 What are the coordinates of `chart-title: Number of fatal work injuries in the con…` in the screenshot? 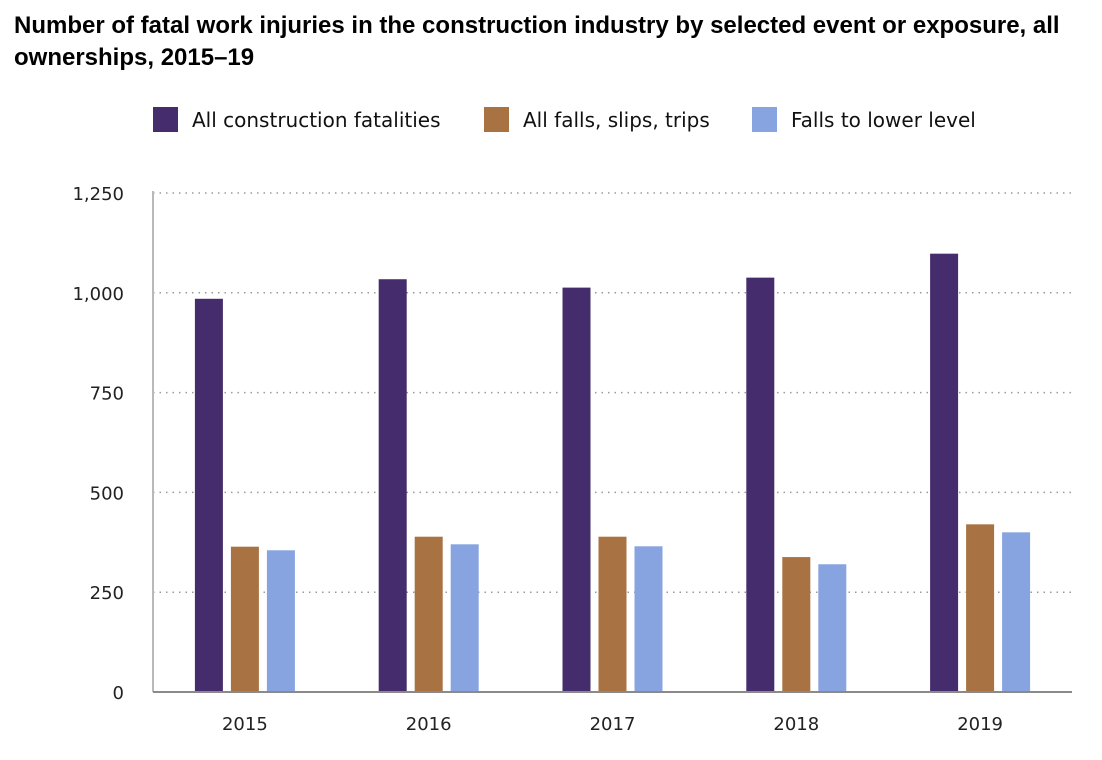 It's located at (537, 41).